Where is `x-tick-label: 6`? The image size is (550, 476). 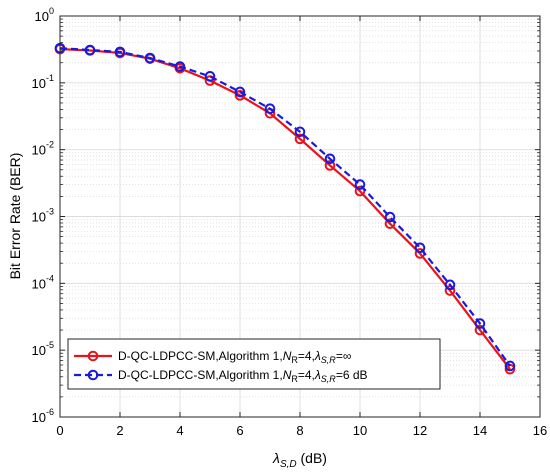
x-tick-label: 6 is located at coordinates (239, 430).